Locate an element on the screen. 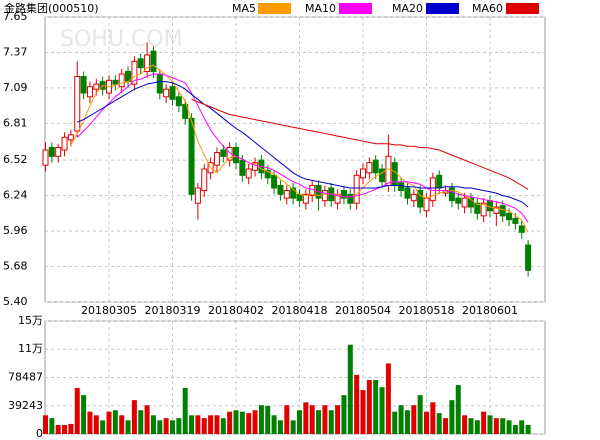 The height and width of the screenshot is (440, 600). y-tick-label: 6.24 is located at coordinates (15, 195).